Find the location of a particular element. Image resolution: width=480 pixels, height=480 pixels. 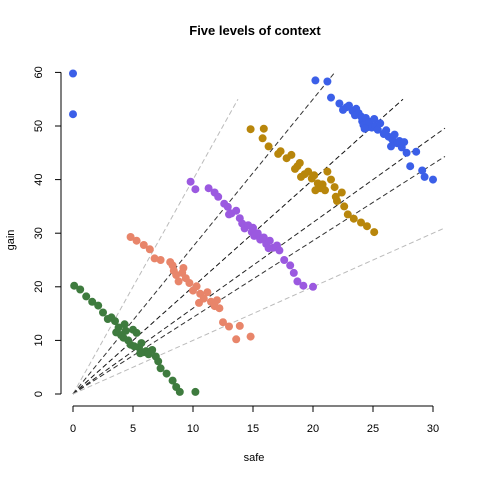

y-tick-label: 40 is located at coordinates (39, 179).